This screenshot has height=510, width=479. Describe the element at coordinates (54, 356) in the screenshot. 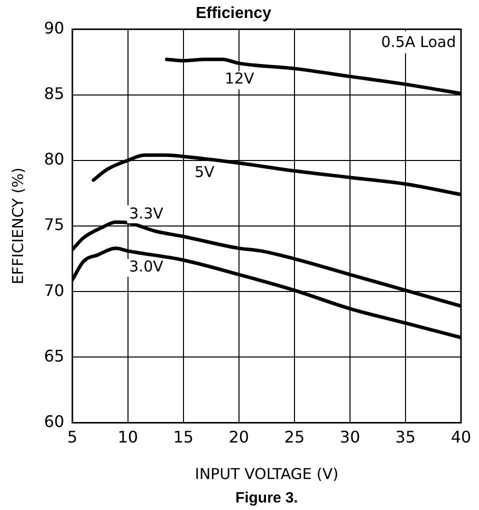

I see `y-tick-label: 65` at that location.